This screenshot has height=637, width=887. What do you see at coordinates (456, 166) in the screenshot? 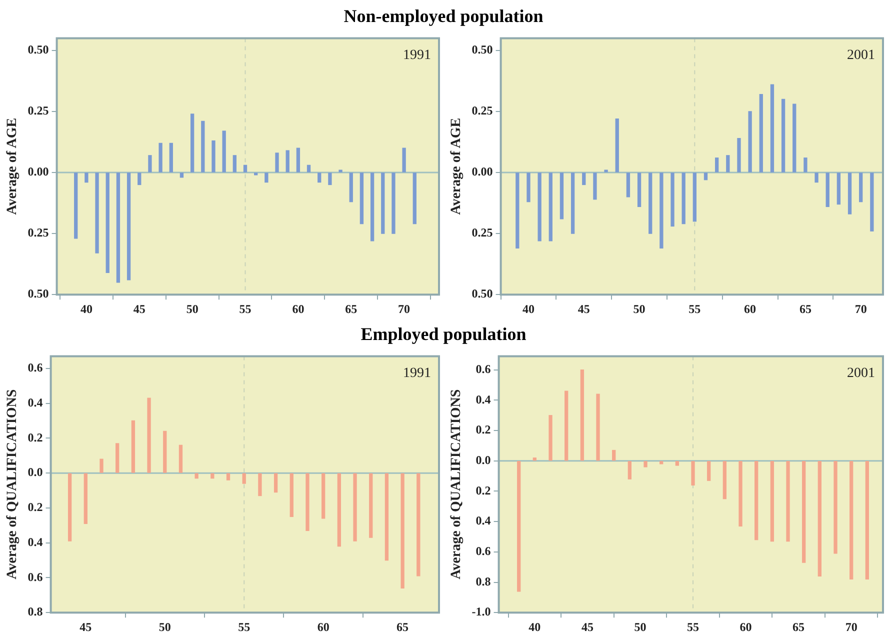
I see `y-axis-title: Average of AGE` at bounding box center [456, 166].